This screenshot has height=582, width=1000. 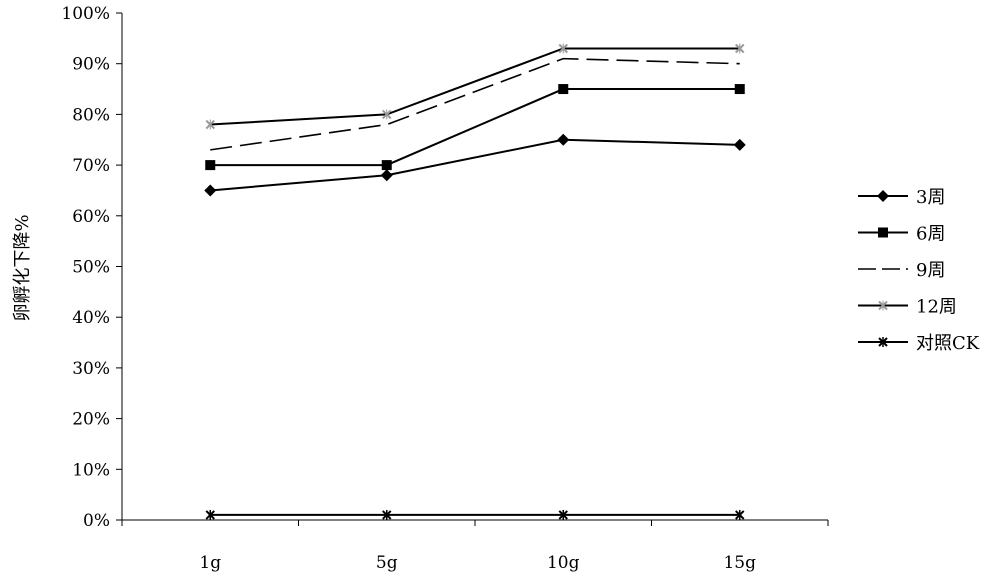 I want to click on x-tick-label: 15g, so click(x=739, y=563).